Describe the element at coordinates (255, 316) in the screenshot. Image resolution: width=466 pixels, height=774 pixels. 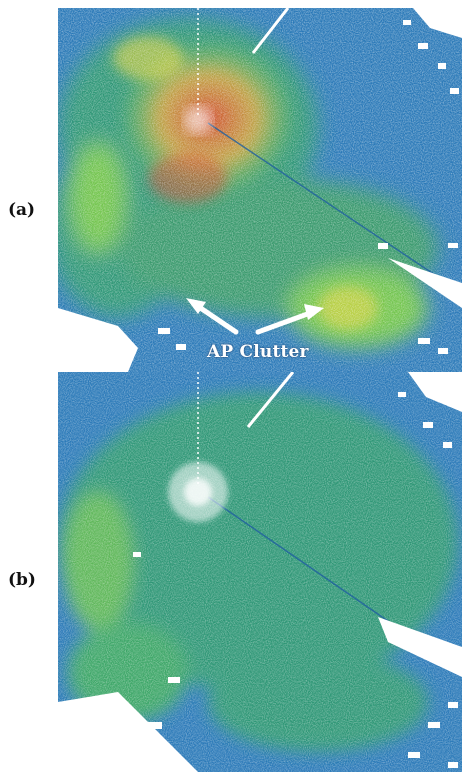
I see `annotation-arrows` at that location.